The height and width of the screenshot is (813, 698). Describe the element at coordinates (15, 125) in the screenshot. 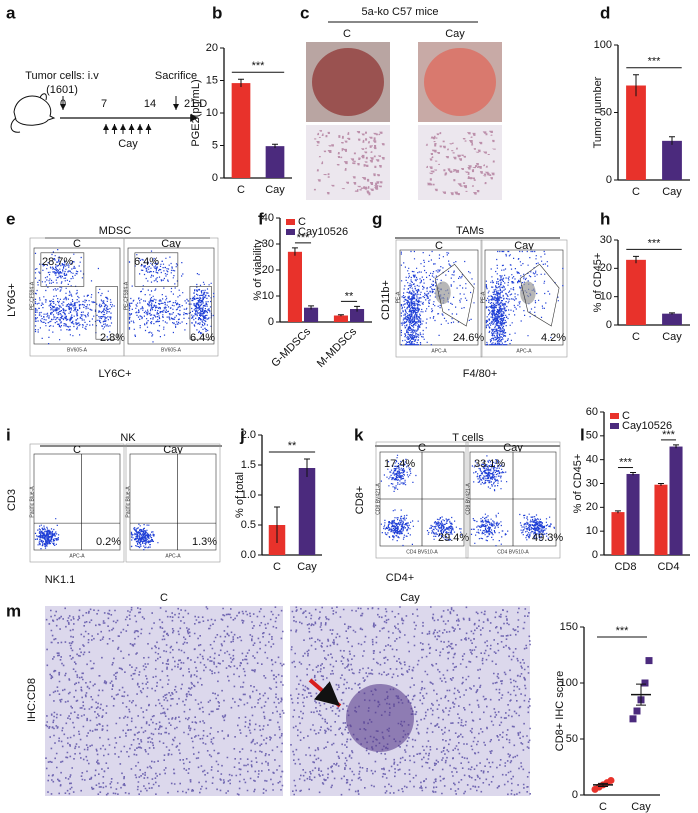

I see `mouse-tail` at that location.